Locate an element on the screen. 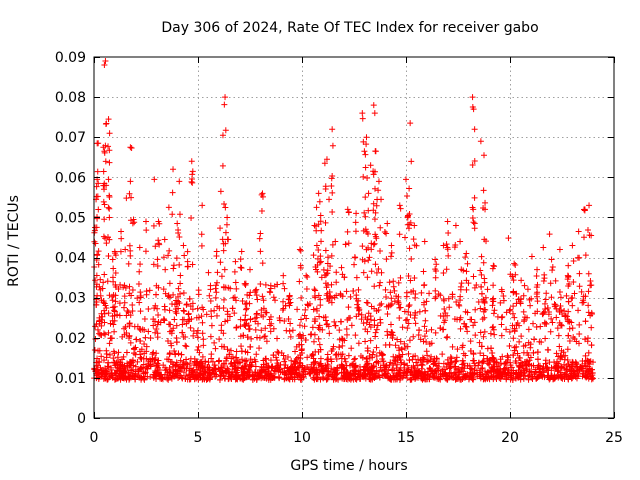 The width and height of the screenshot is (640, 480). y-tick-label: 0.01 is located at coordinates (70, 379).